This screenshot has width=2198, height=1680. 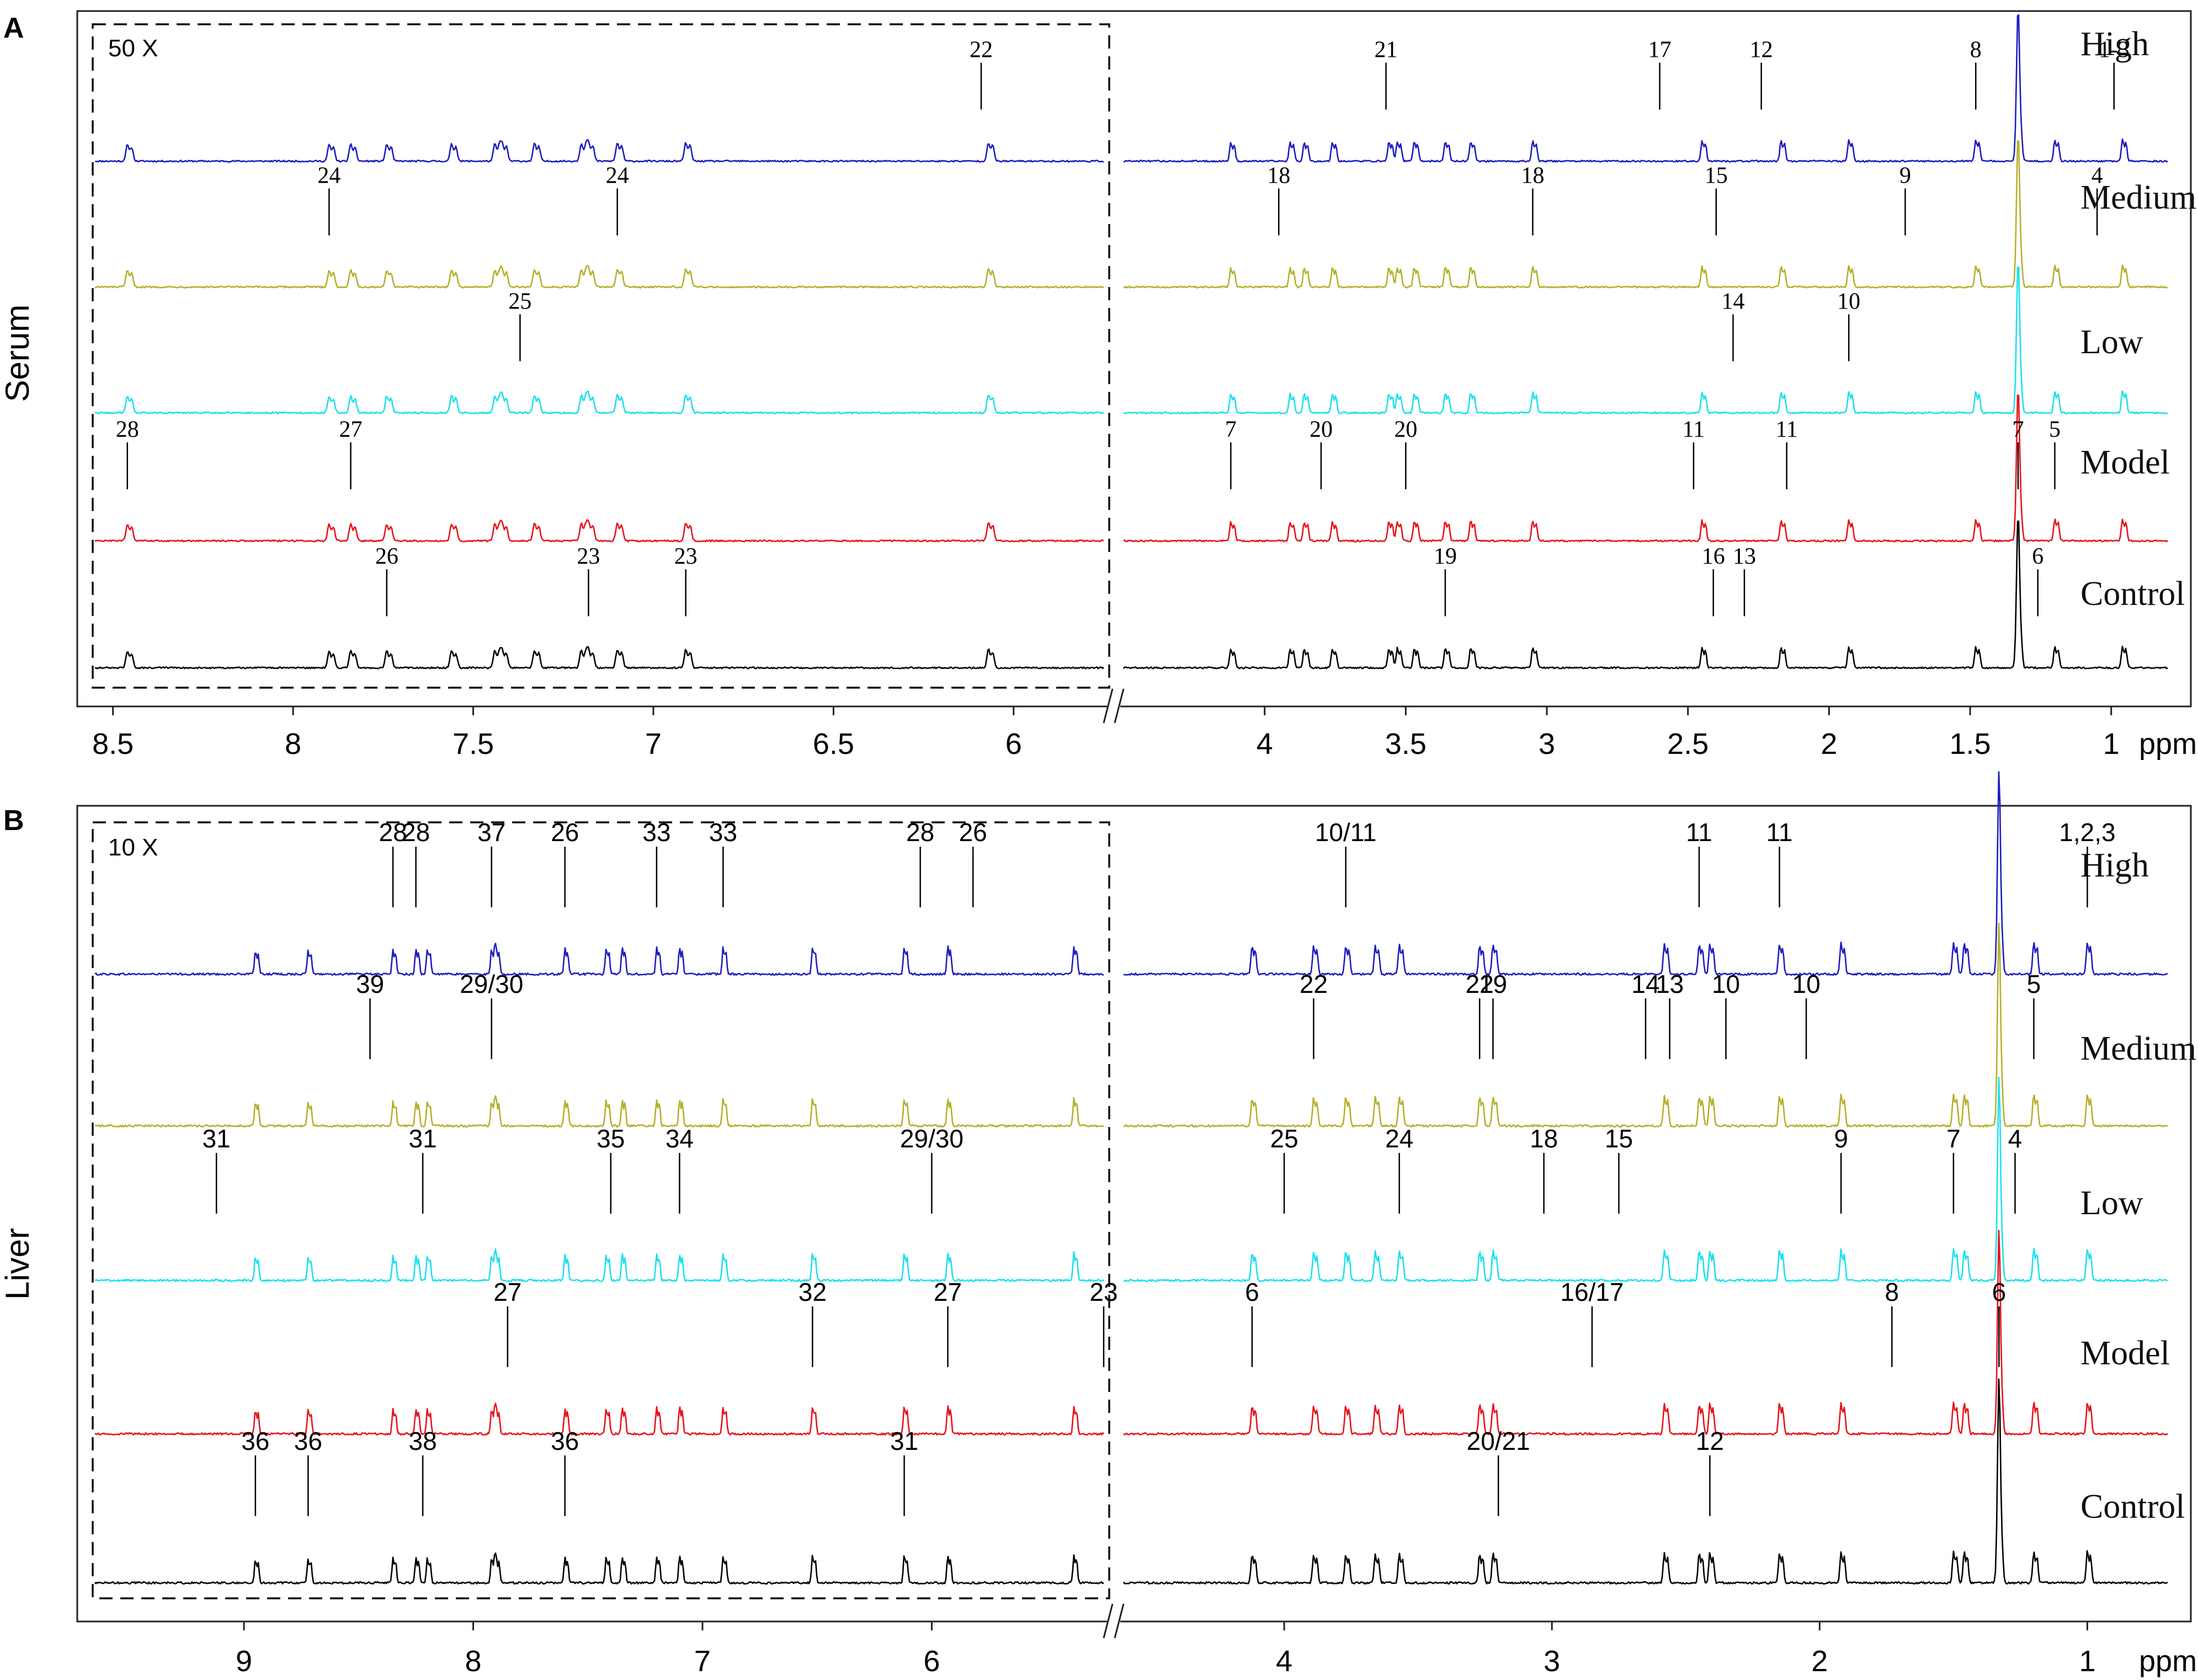 What do you see at coordinates (1265, 744) in the screenshot?
I see `x-tick-label: 4` at bounding box center [1265, 744].